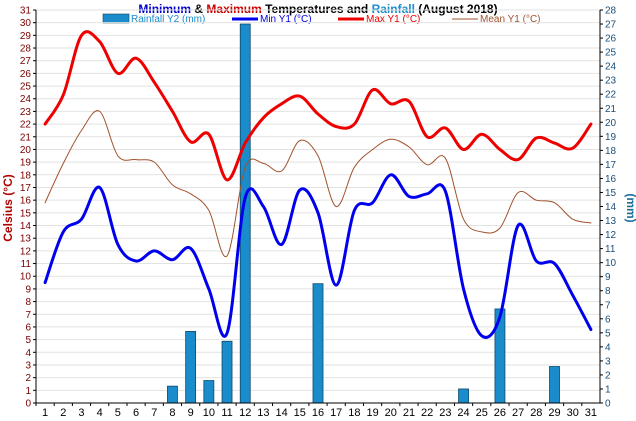  Describe the element at coordinates (26, 61) in the screenshot. I see `left-tick-label: 27` at that location.